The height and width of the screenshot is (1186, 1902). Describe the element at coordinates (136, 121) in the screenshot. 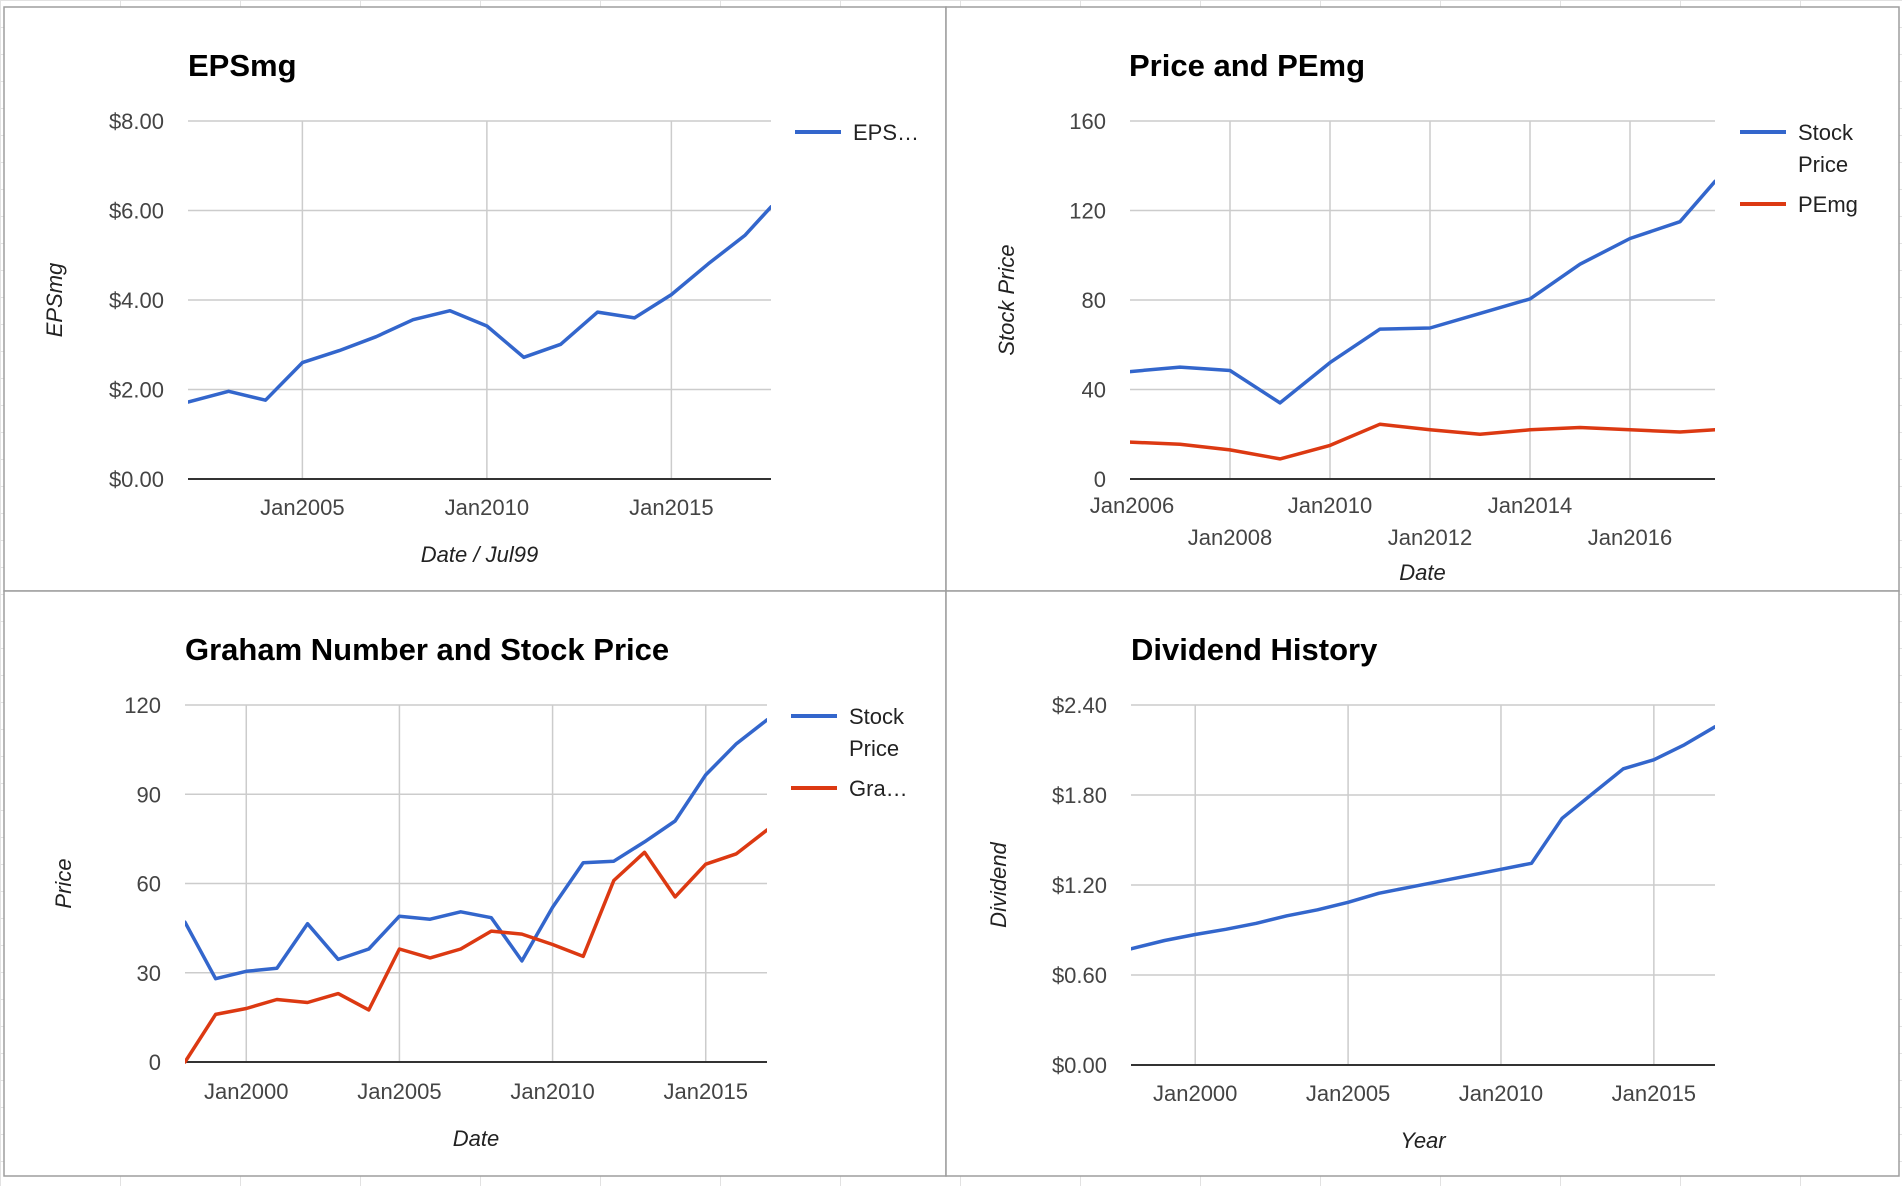

I see `y-tick-label: $8.00` at that location.